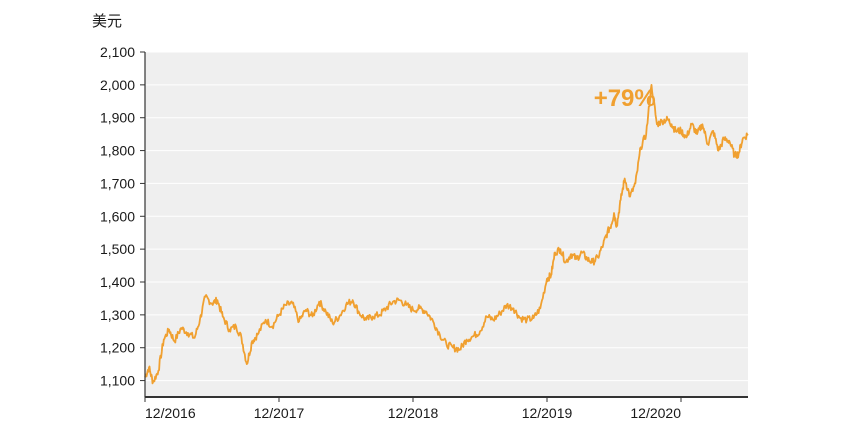 Image resolution: width=844 pixels, height=442 pixels. Describe the element at coordinates (117, 381) in the screenshot. I see `y-tick-label: 1,100` at that location.